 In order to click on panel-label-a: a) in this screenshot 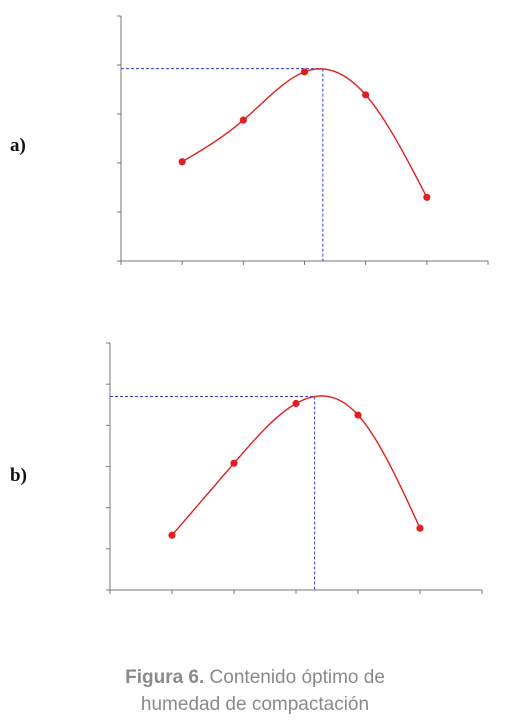, I will do `click(18, 145)`.